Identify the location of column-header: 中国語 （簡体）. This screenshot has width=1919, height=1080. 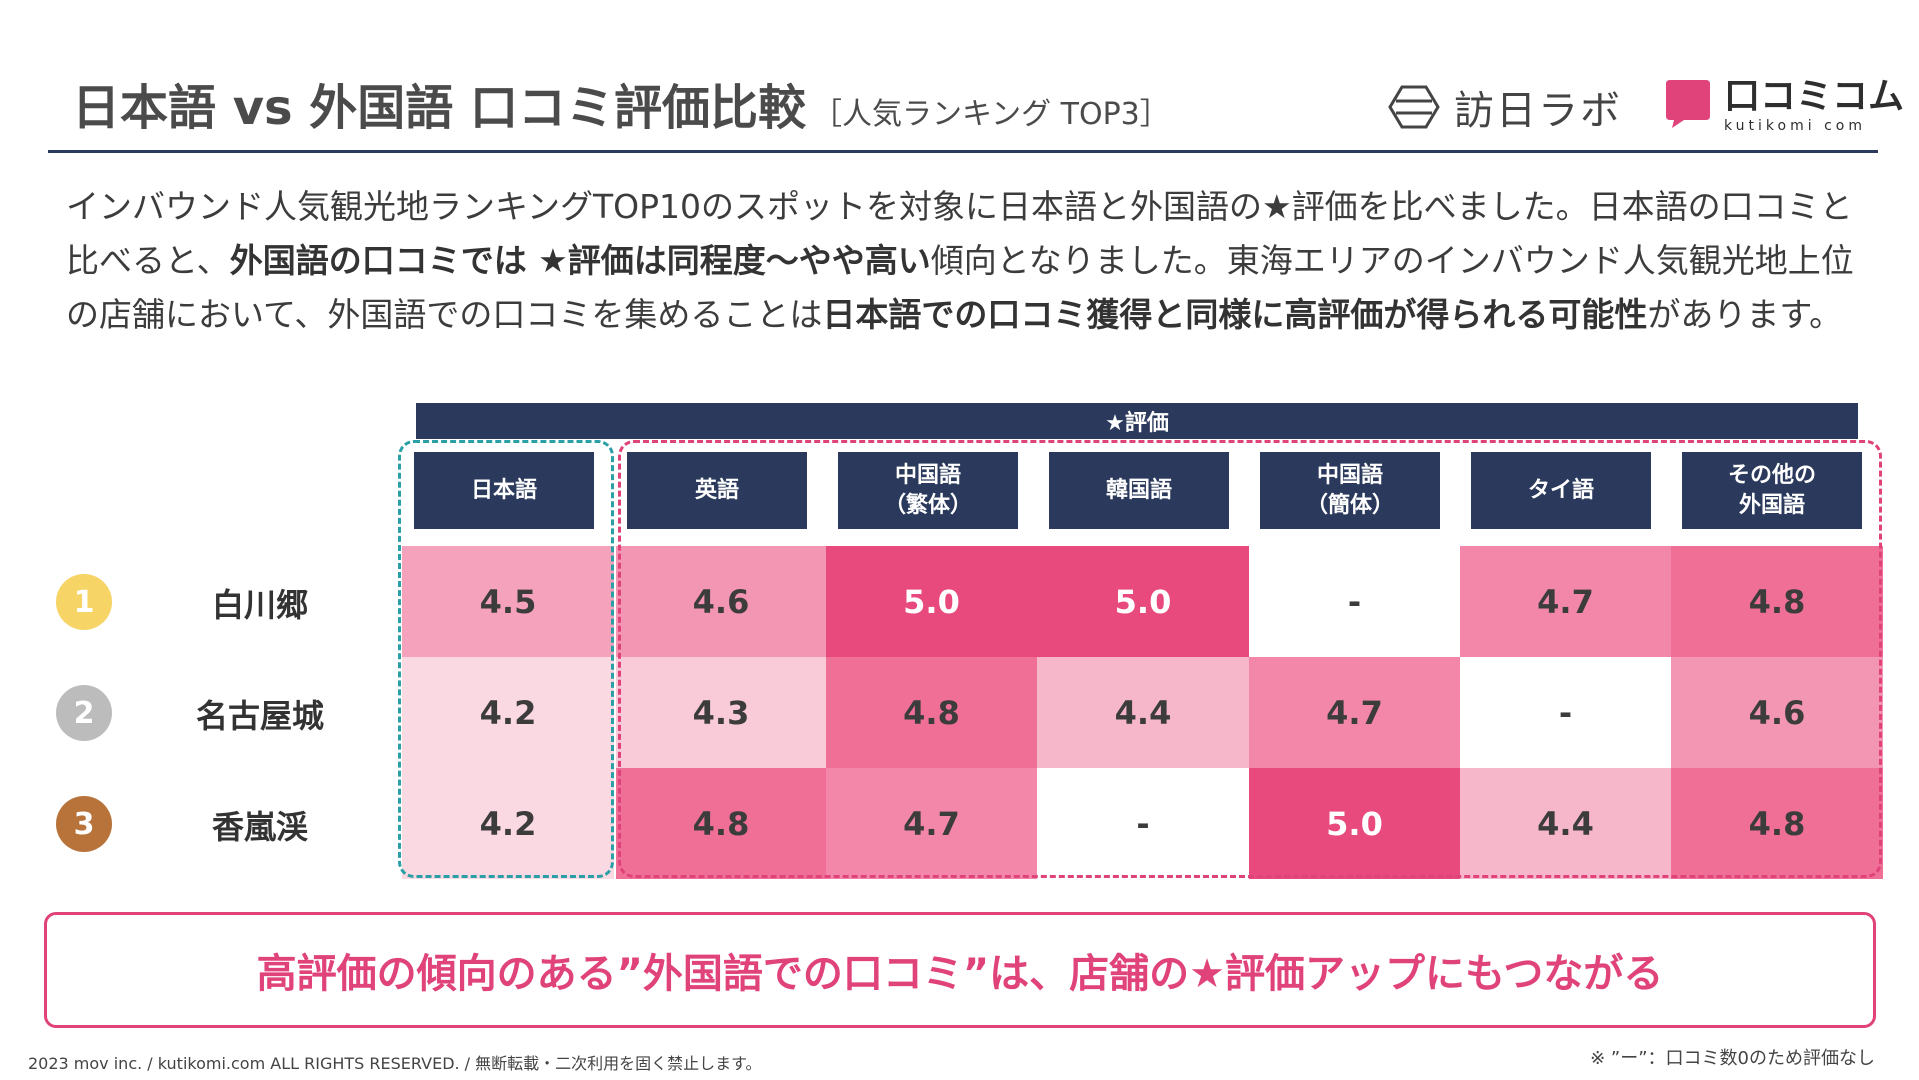
(1350, 490).